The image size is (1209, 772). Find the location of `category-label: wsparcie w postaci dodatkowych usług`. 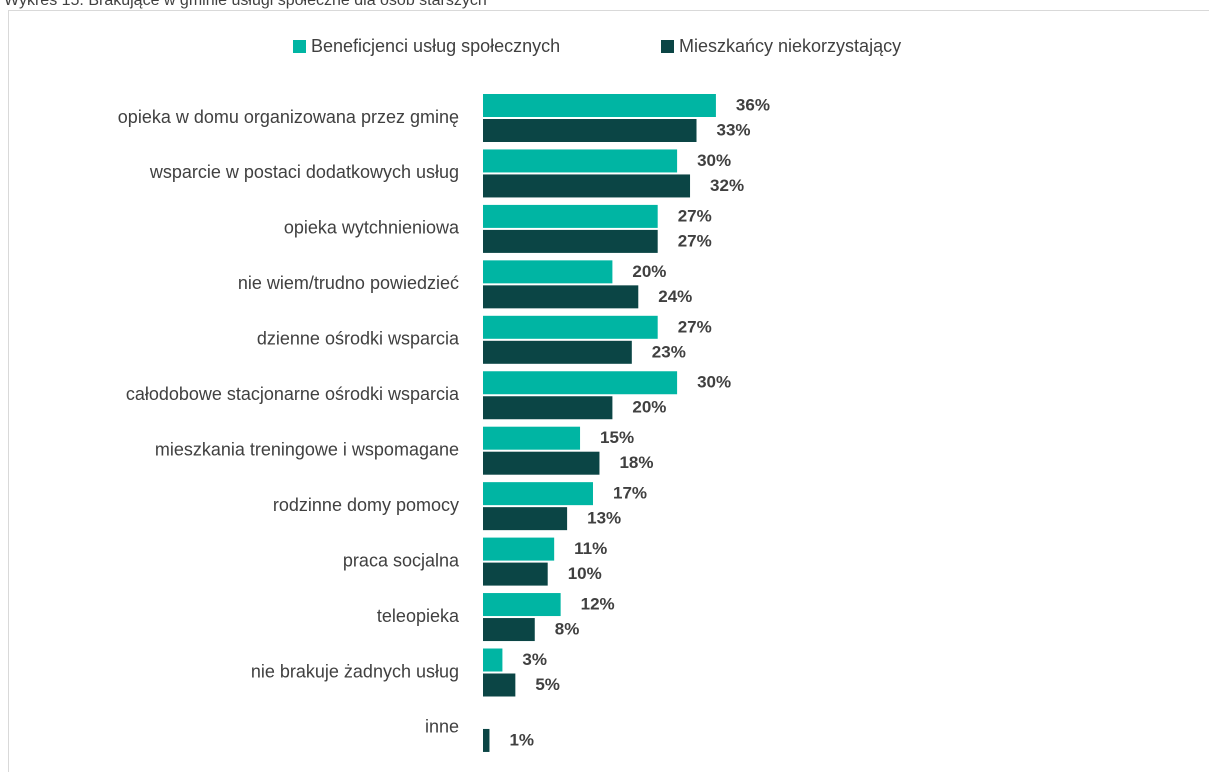

category-label: wsparcie w postaci dodatkowych usług is located at coordinates (304, 172).